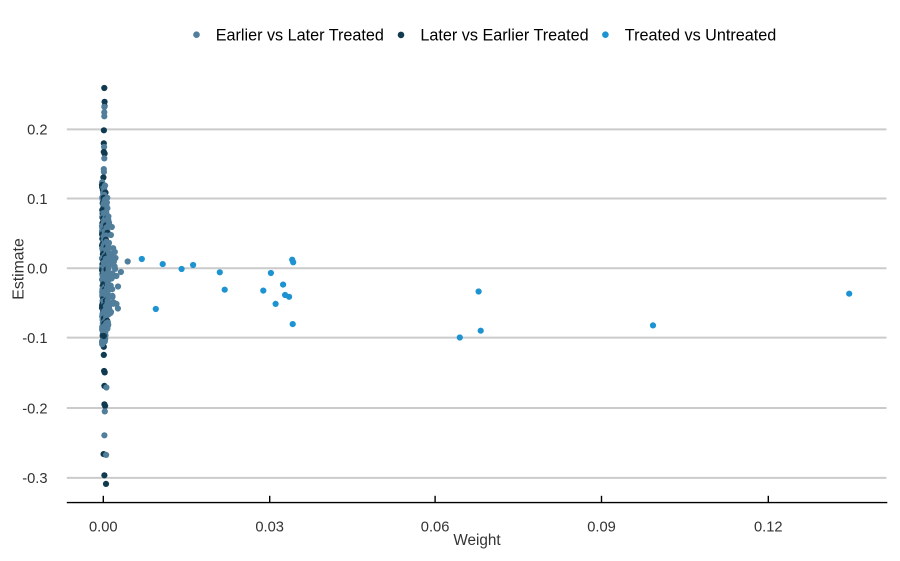 Image resolution: width=900 pixels, height=561 pixels. Describe the element at coordinates (768, 528) in the screenshot. I see `svg-text: 0.12` at that location.